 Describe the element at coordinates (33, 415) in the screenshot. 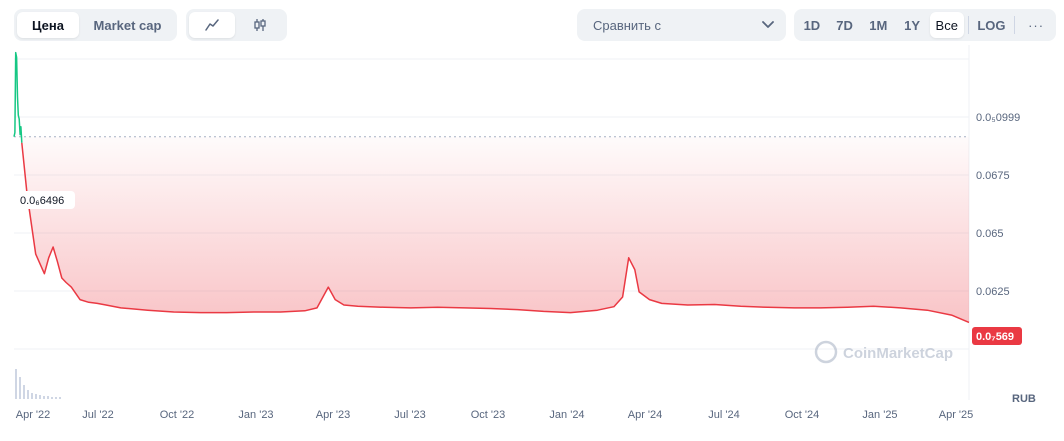

I see `x-tick-label: Apr '22` at that location.